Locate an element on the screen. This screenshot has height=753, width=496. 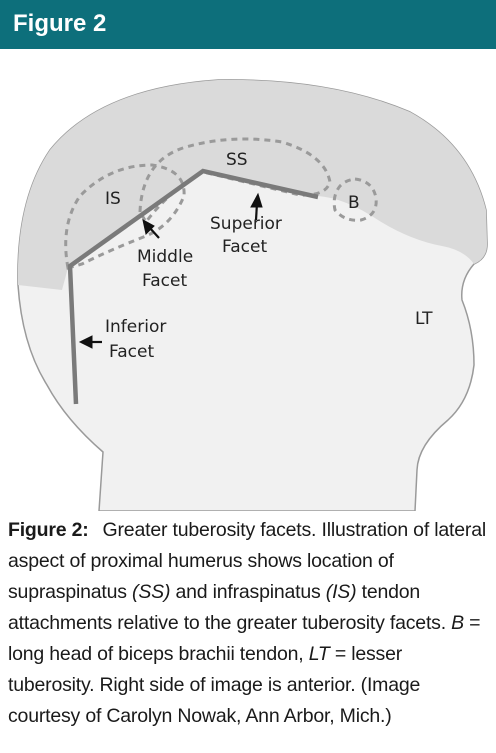
label-lt: LT is located at coordinates (424, 319).